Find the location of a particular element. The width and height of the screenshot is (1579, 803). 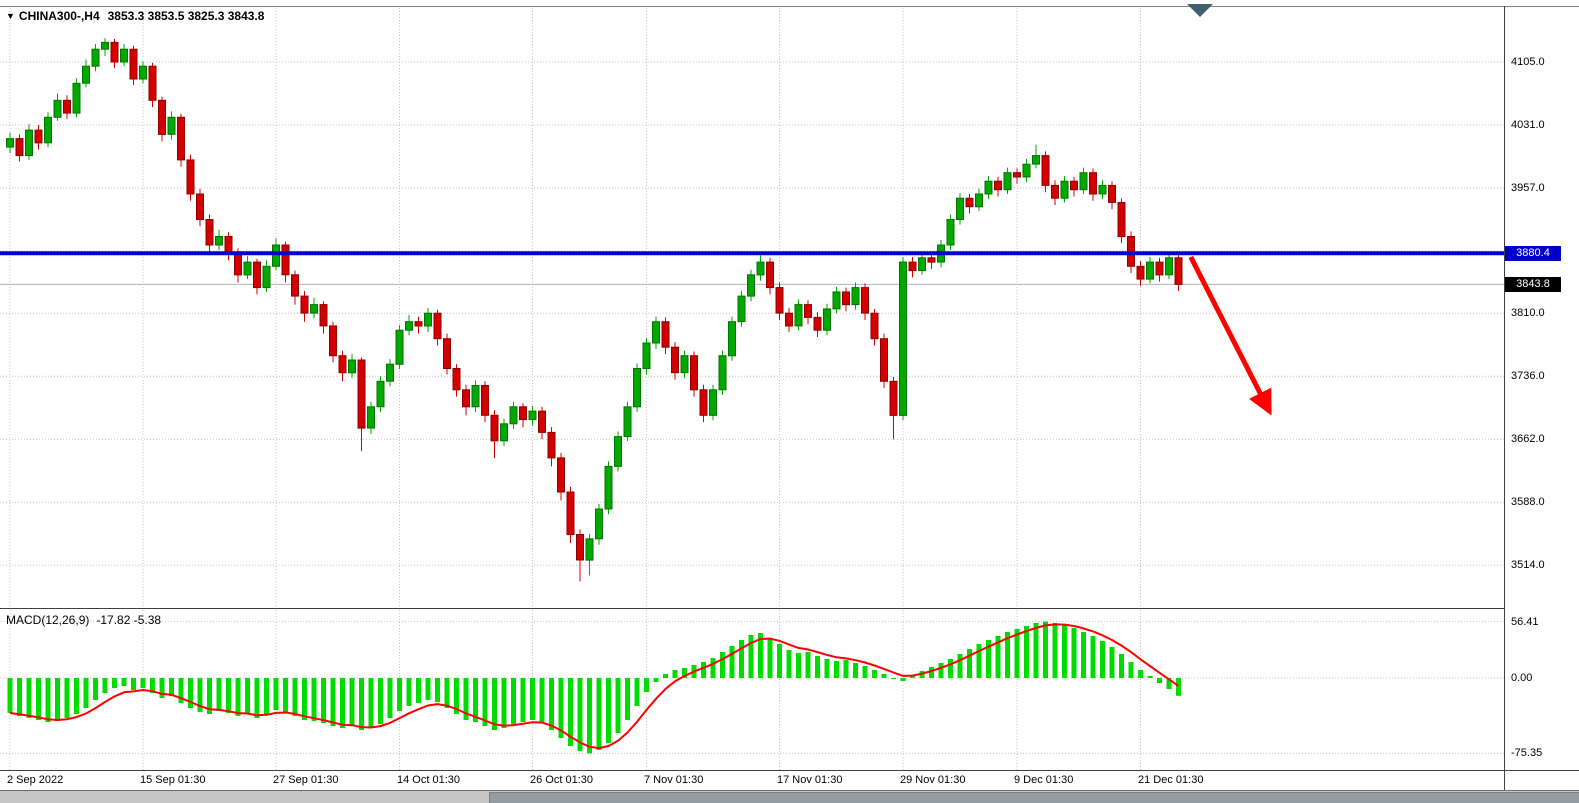

chart-title: ▼ CHINA300-,H4 3853.3 3853.5 3825.3 3843.8 is located at coordinates (135, 16).